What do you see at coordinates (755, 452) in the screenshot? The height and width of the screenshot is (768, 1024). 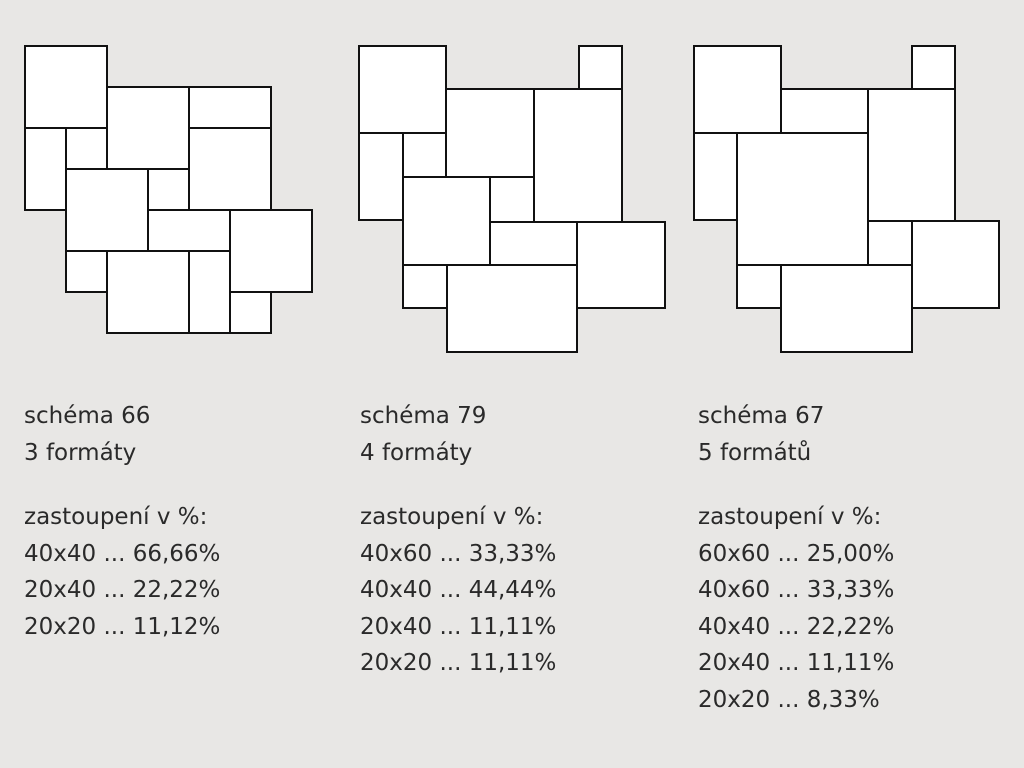 I see `format-count: 5 formátů` at bounding box center [755, 452].